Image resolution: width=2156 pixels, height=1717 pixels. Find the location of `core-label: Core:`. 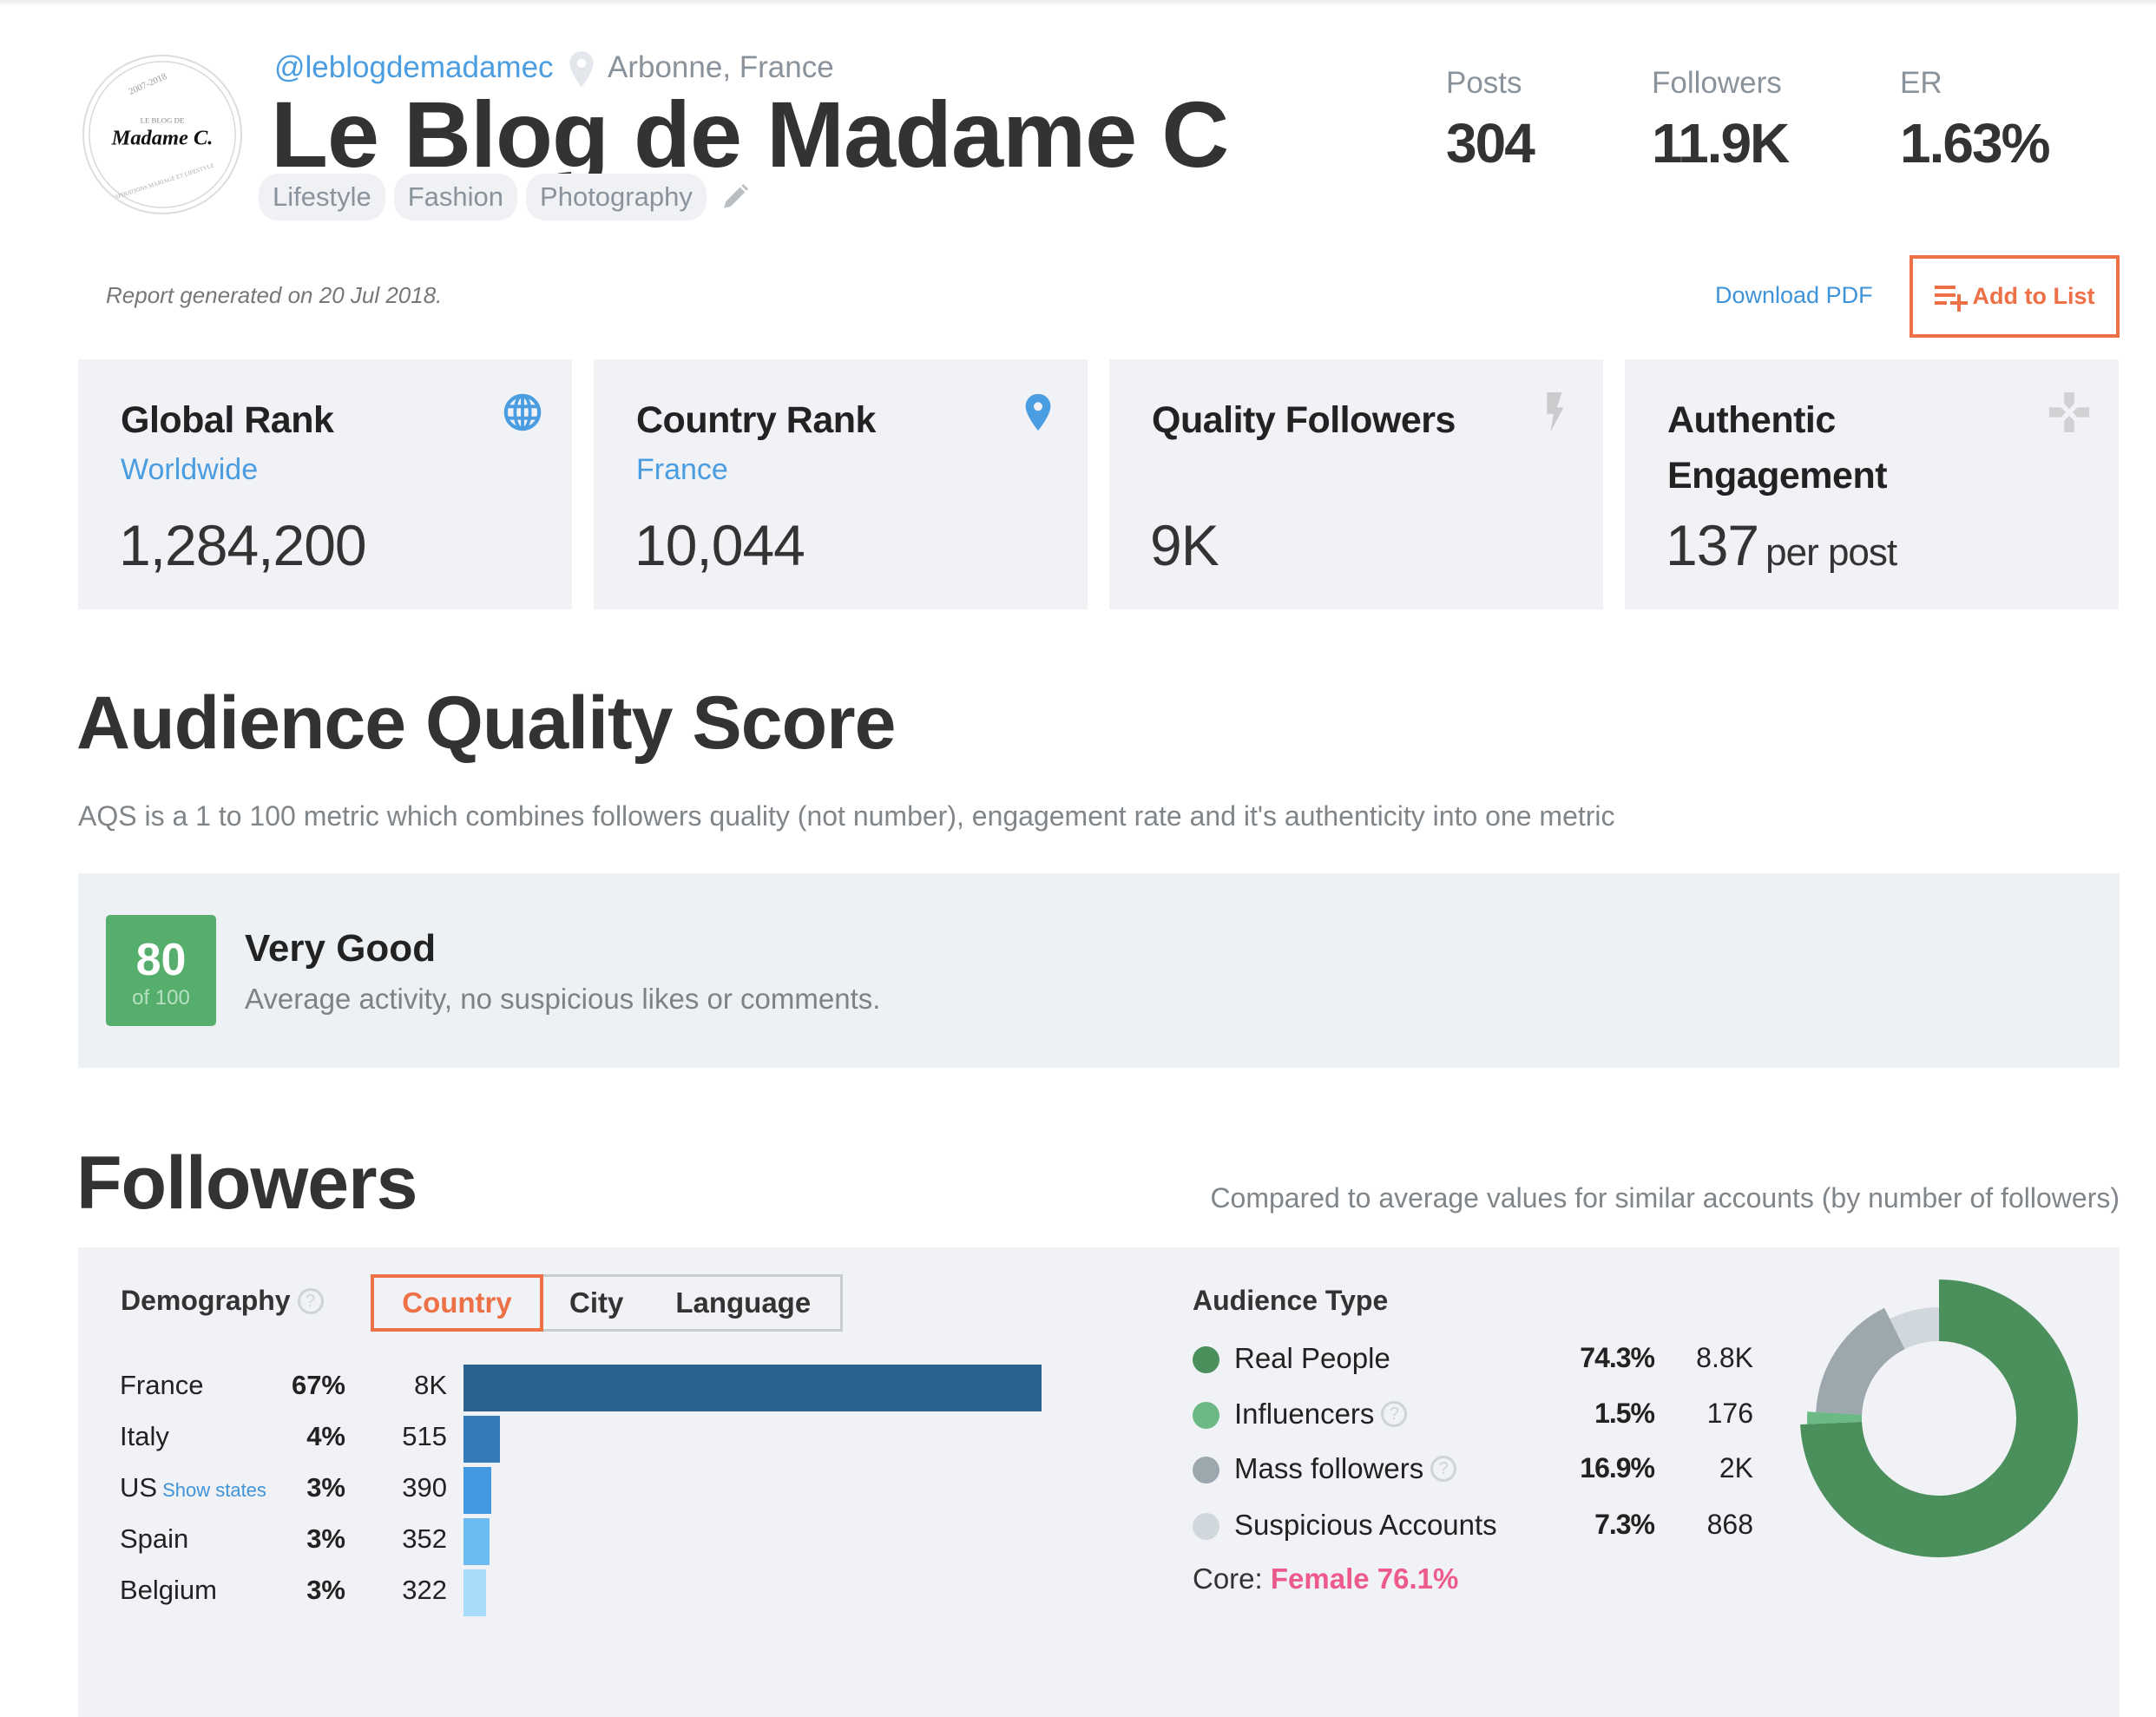

core-label: Core: is located at coordinates (1228, 1578).